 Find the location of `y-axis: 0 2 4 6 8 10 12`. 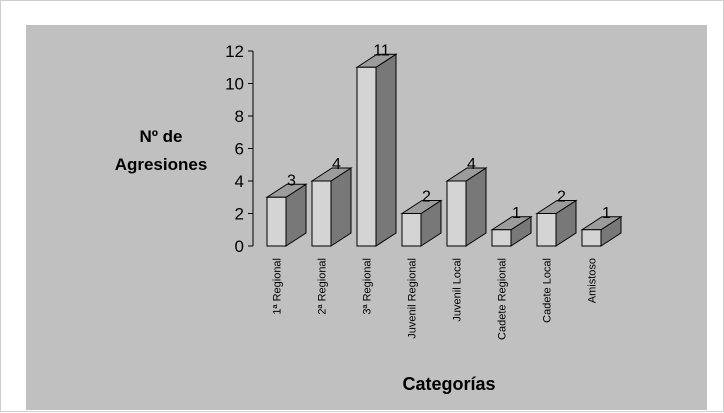

y-axis: 0 2 4 6 8 10 12 is located at coordinates (239, 149).